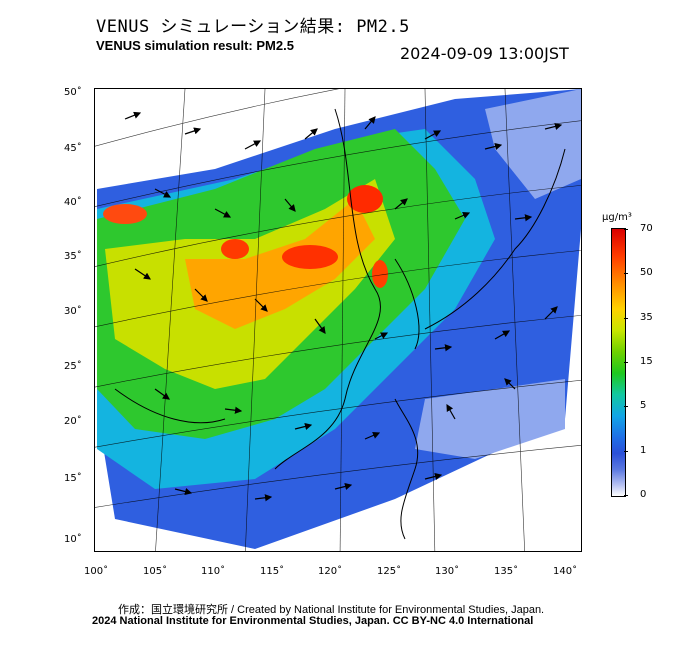 This screenshot has height=649, width=700. What do you see at coordinates (643, 405) in the screenshot?
I see `colorbar-label: 5` at bounding box center [643, 405].